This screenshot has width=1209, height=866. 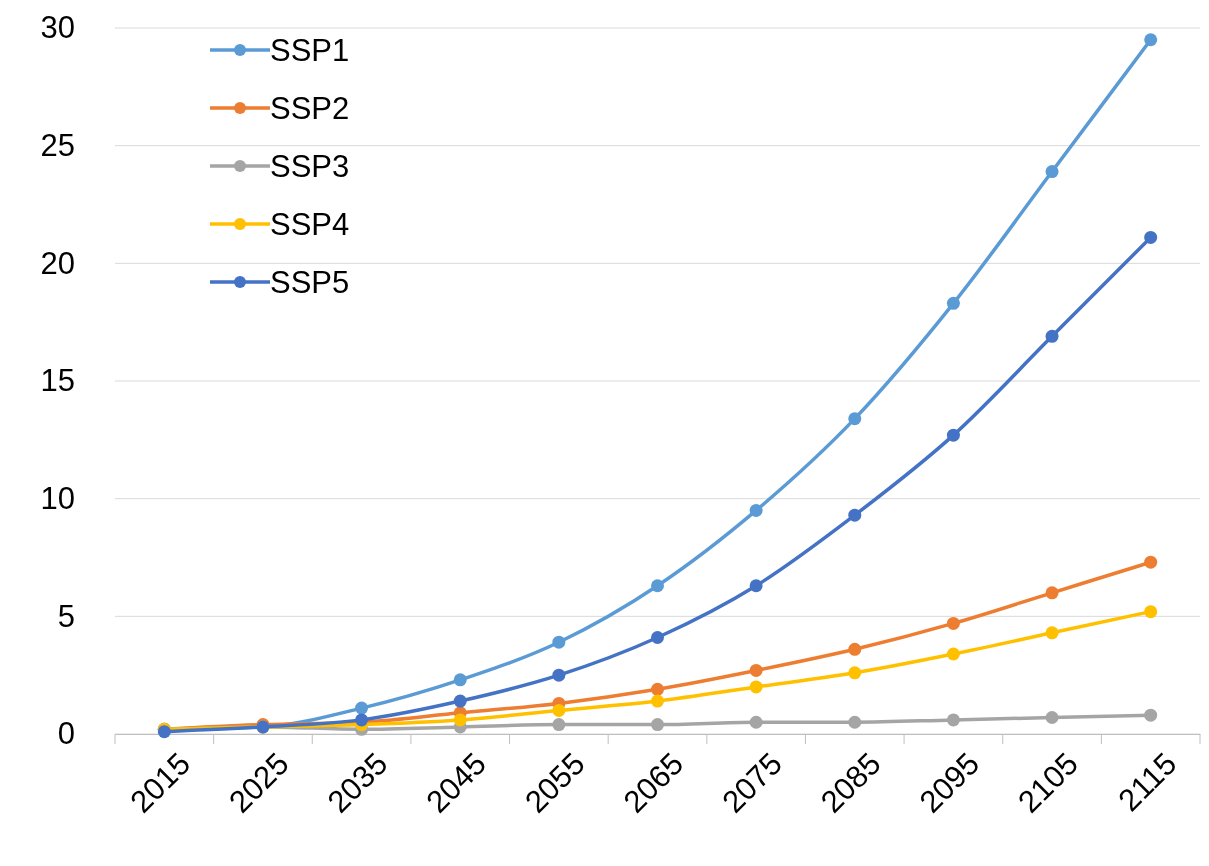 I want to click on legend-label: SSP1, so click(x=310, y=50).